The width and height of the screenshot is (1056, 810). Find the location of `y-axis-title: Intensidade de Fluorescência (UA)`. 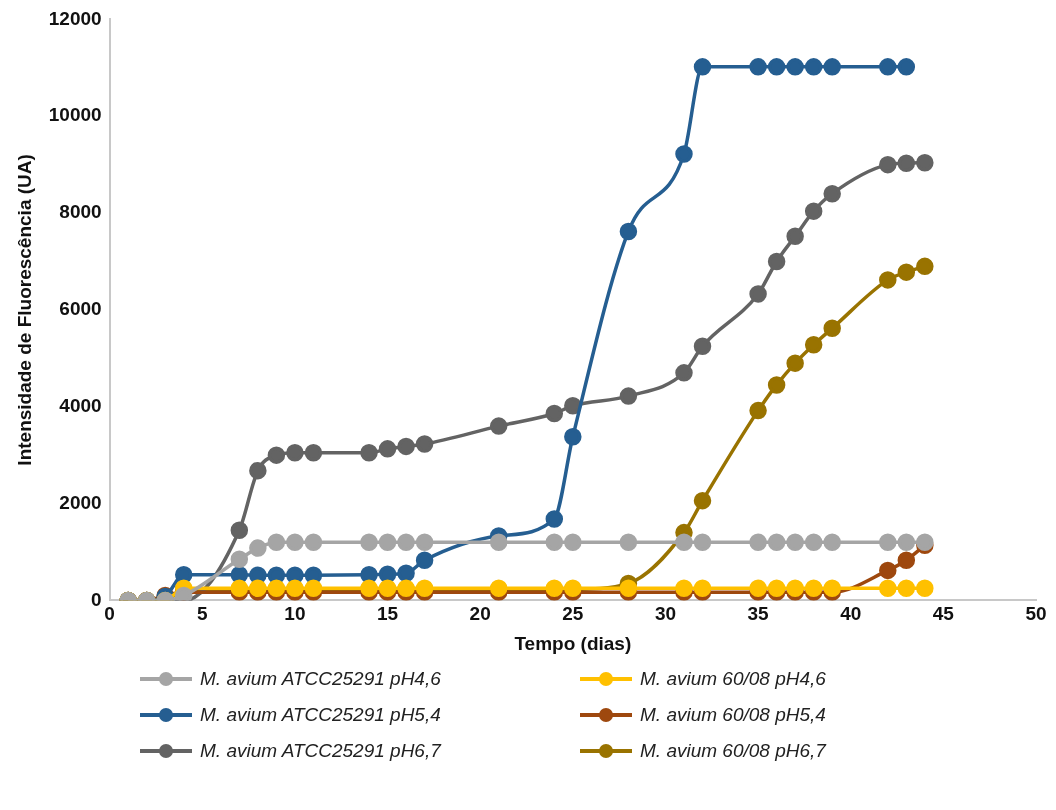

y-axis-title: Intensidade de Fluorescência (UA) is located at coordinates (24, 310).